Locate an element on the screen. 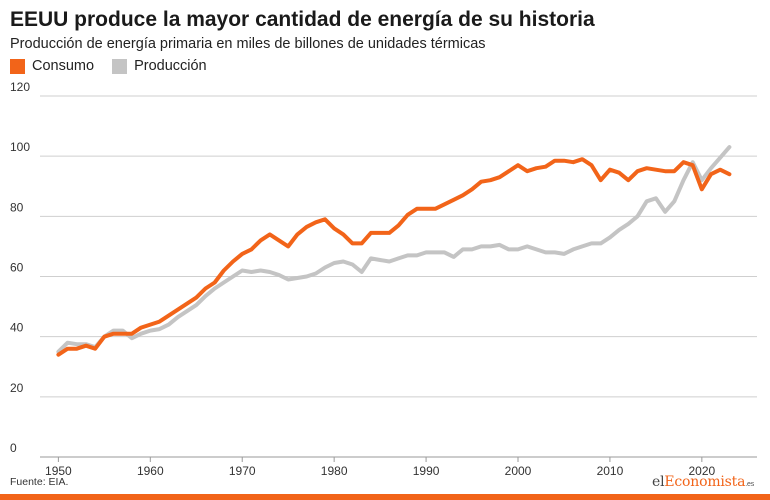  legend-swatch-consumo is located at coordinates (17, 66).